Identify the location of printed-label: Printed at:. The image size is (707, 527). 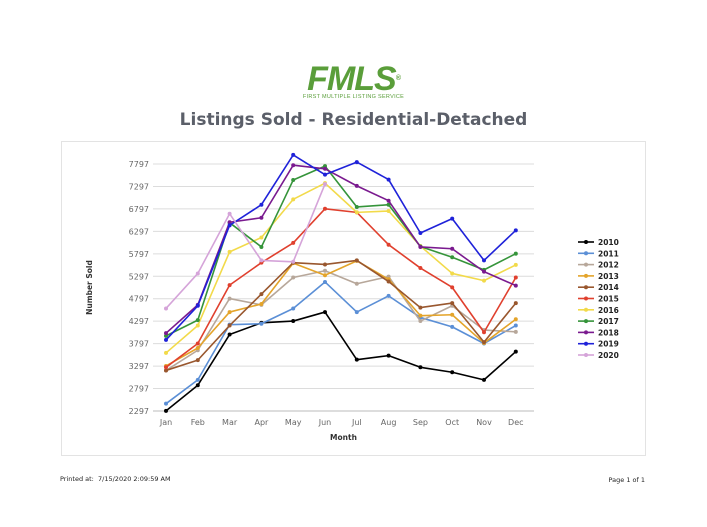
(77, 479).